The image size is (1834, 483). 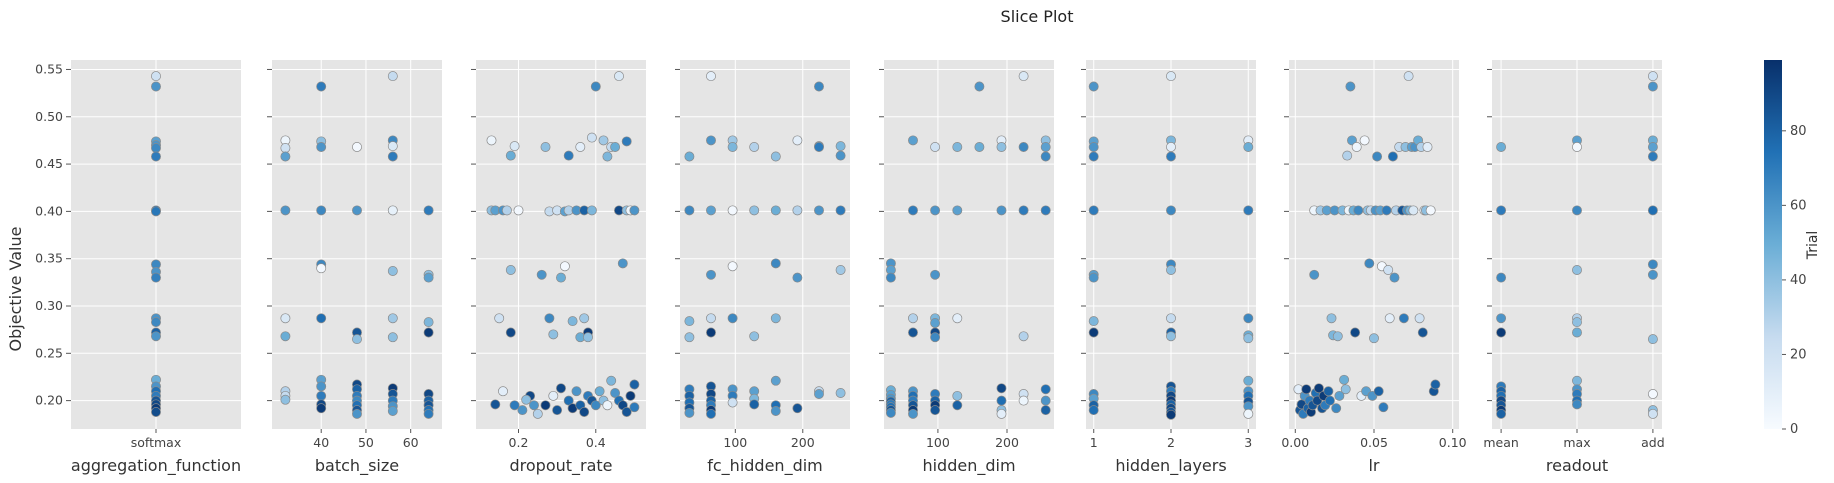 What do you see at coordinates (1653, 442) in the screenshot?
I see `x-tick-label: add` at bounding box center [1653, 442].